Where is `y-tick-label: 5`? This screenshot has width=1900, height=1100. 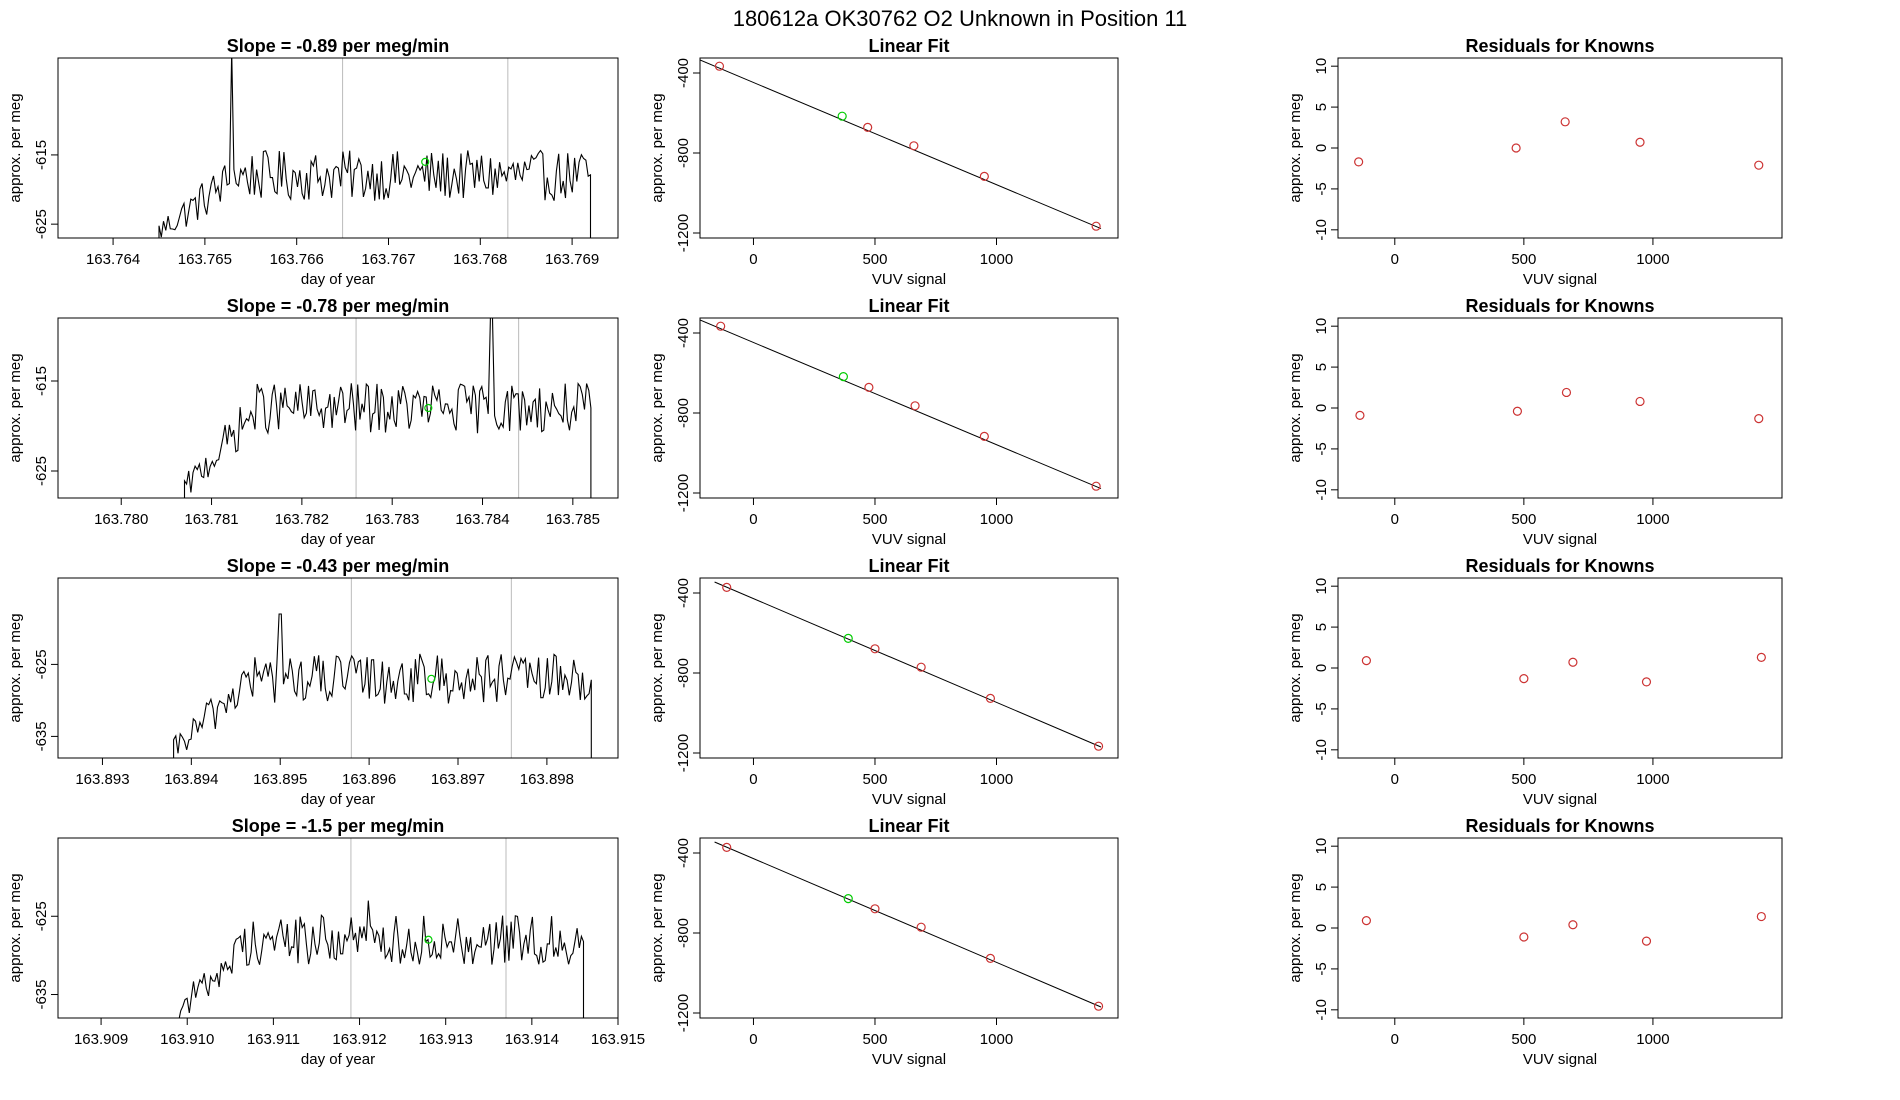
y-tick-label: 5 is located at coordinates (1321, 367).